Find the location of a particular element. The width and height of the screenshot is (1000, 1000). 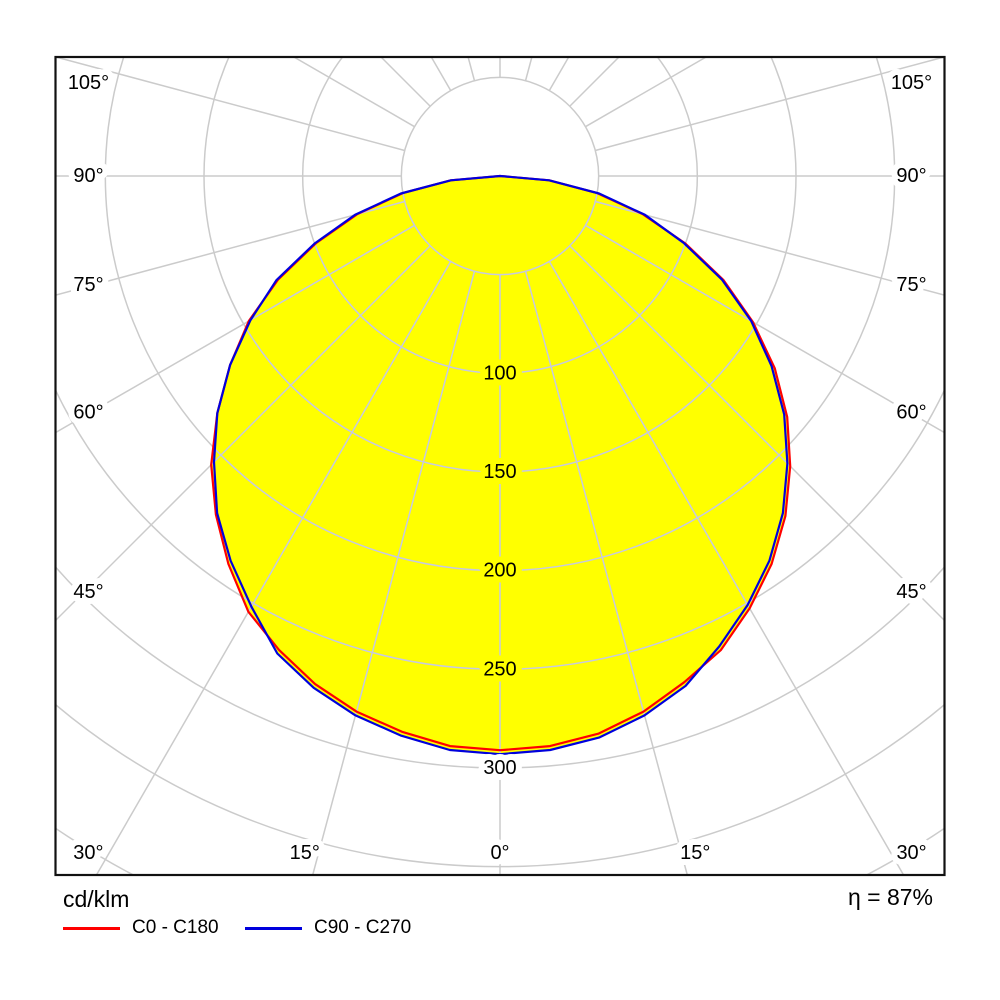

legend-label-c90-c270: C90 - C270 is located at coordinates (363, 927).